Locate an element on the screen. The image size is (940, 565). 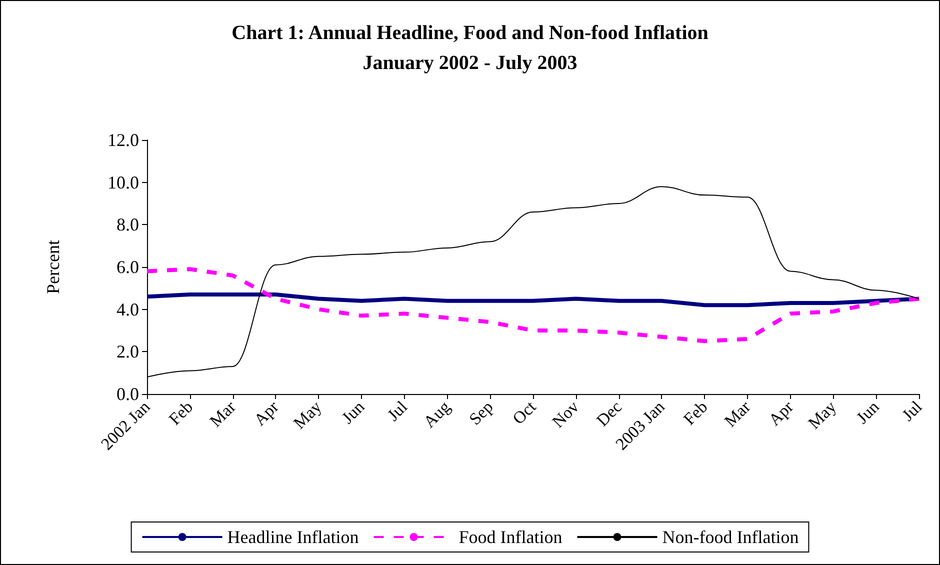
y-tick-label: 4.0 is located at coordinates (127, 309).